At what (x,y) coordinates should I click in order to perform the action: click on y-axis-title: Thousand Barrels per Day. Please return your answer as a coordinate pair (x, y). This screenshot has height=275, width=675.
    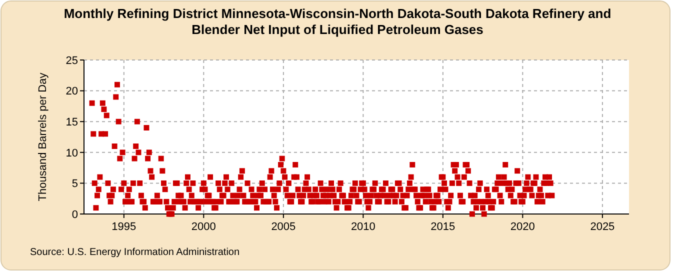
    Looking at the image, I should click on (43, 137).